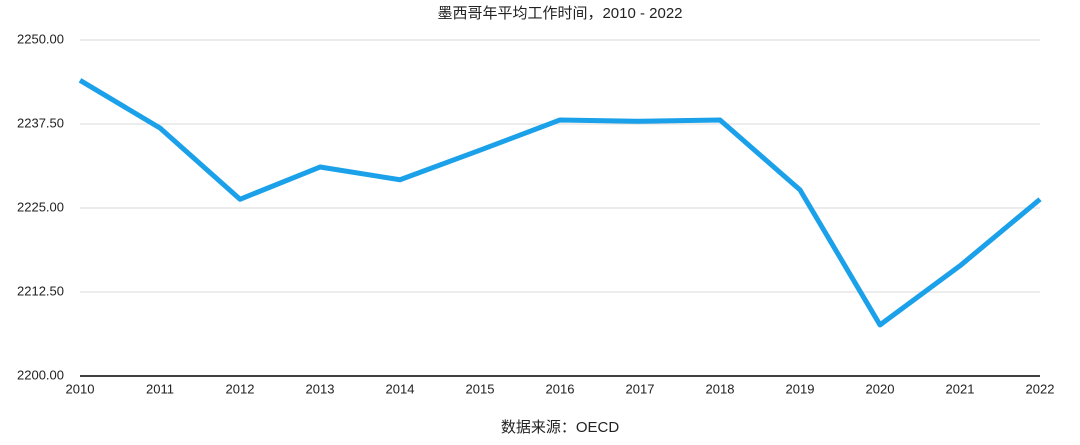 This screenshot has height=445, width=1080. What do you see at coordinates (560, 427) in the screenshot?
I see `source-note: 数据来源：OECD` at bounding box center [560, 427].